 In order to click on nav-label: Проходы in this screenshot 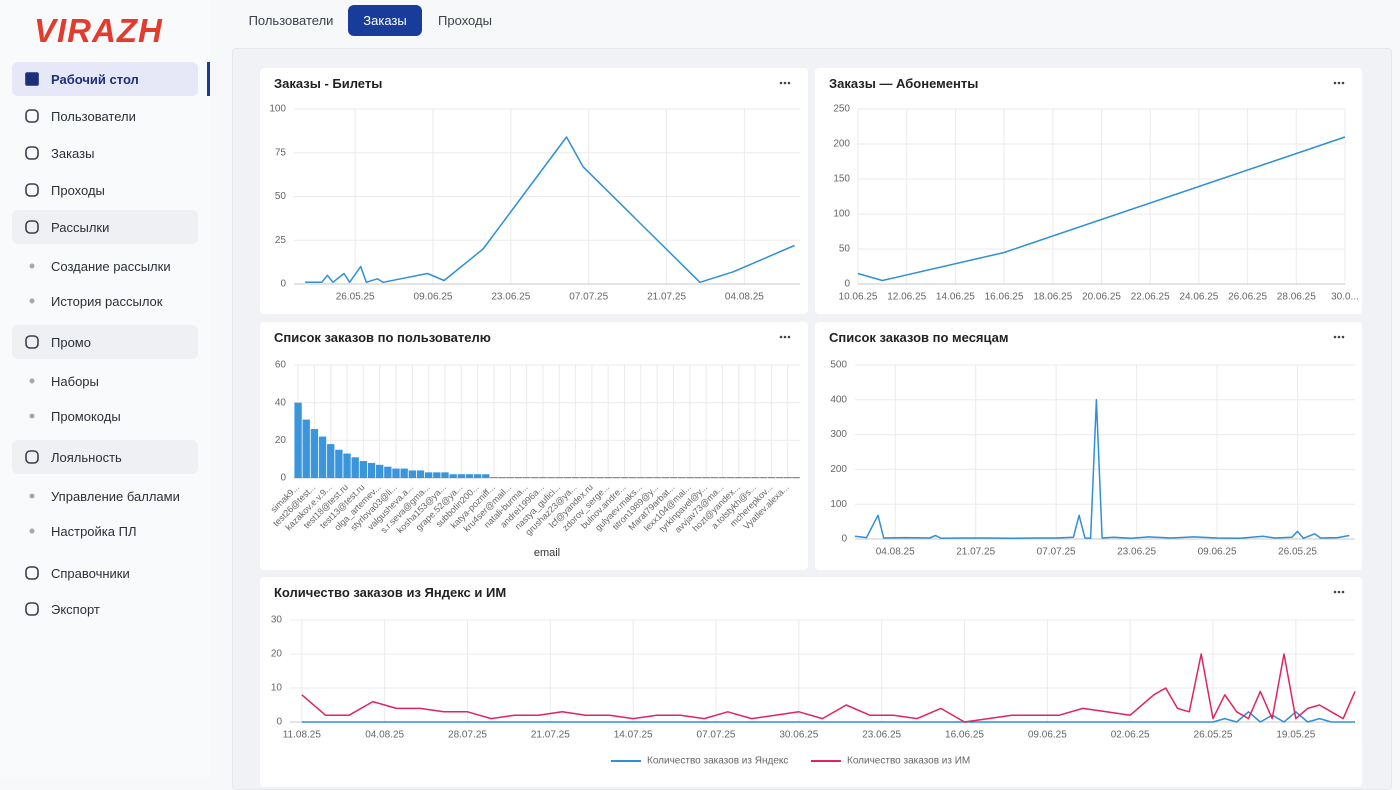, I will do `click(78, 190)`.